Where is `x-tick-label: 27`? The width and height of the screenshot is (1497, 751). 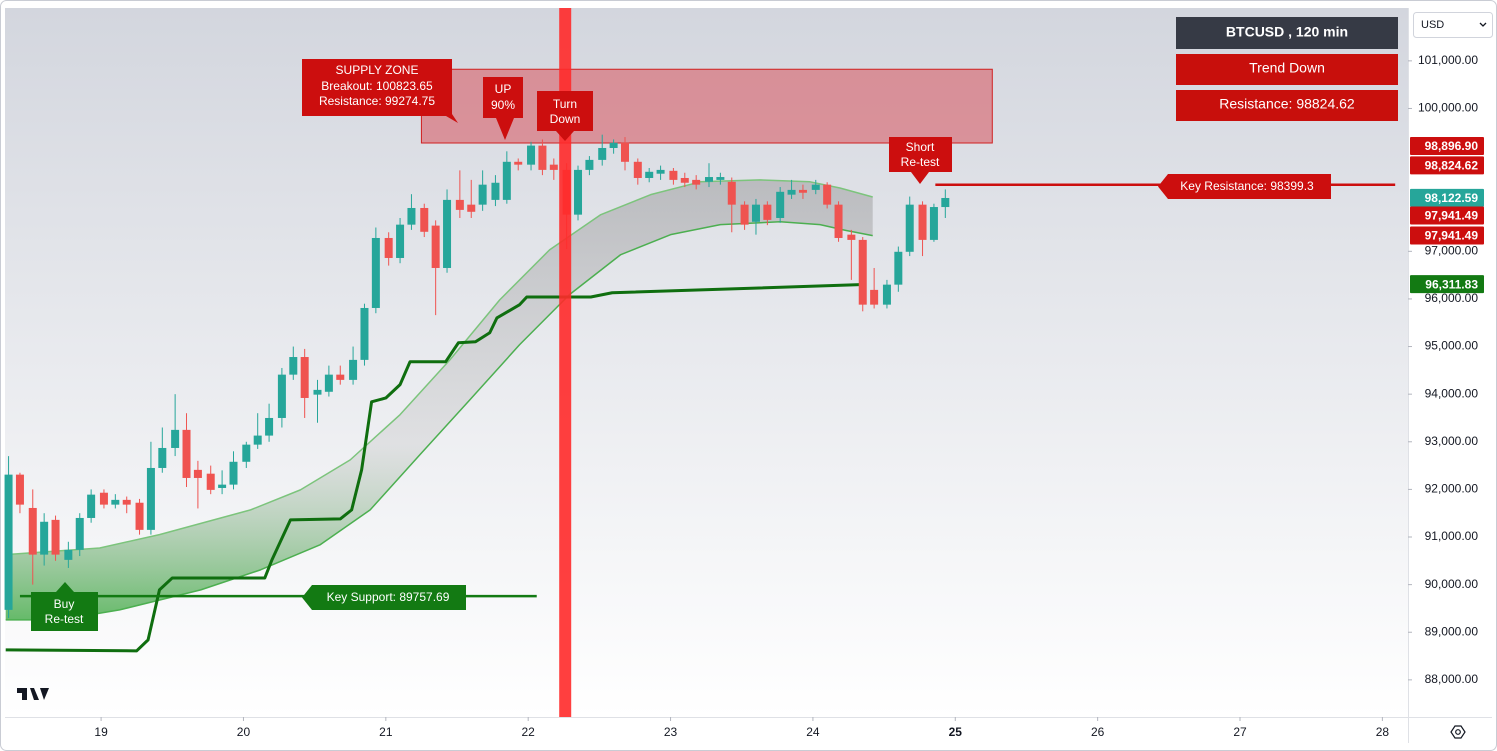 x-tick-label: 27 is located at coordinates (1240, 732).